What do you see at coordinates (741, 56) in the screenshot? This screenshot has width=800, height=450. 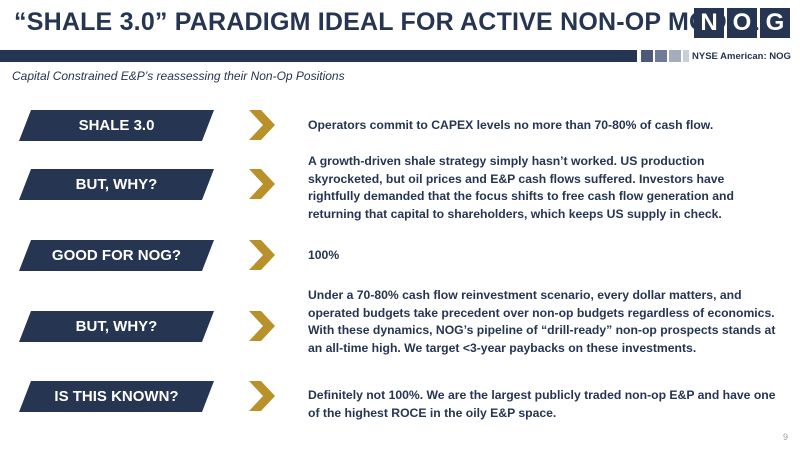 I see `stock-ticker: NYSE American: NOG` at bounding box center [741, 56].